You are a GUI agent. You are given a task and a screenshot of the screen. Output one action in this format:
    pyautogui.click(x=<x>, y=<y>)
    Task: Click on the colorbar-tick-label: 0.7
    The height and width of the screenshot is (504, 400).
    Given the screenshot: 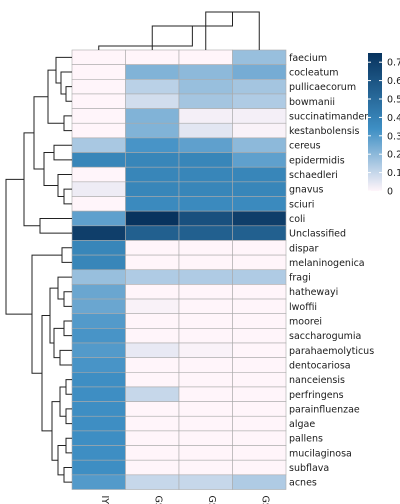 What is the action you would take?
    pyautogui.click(x=393, y=63)
    